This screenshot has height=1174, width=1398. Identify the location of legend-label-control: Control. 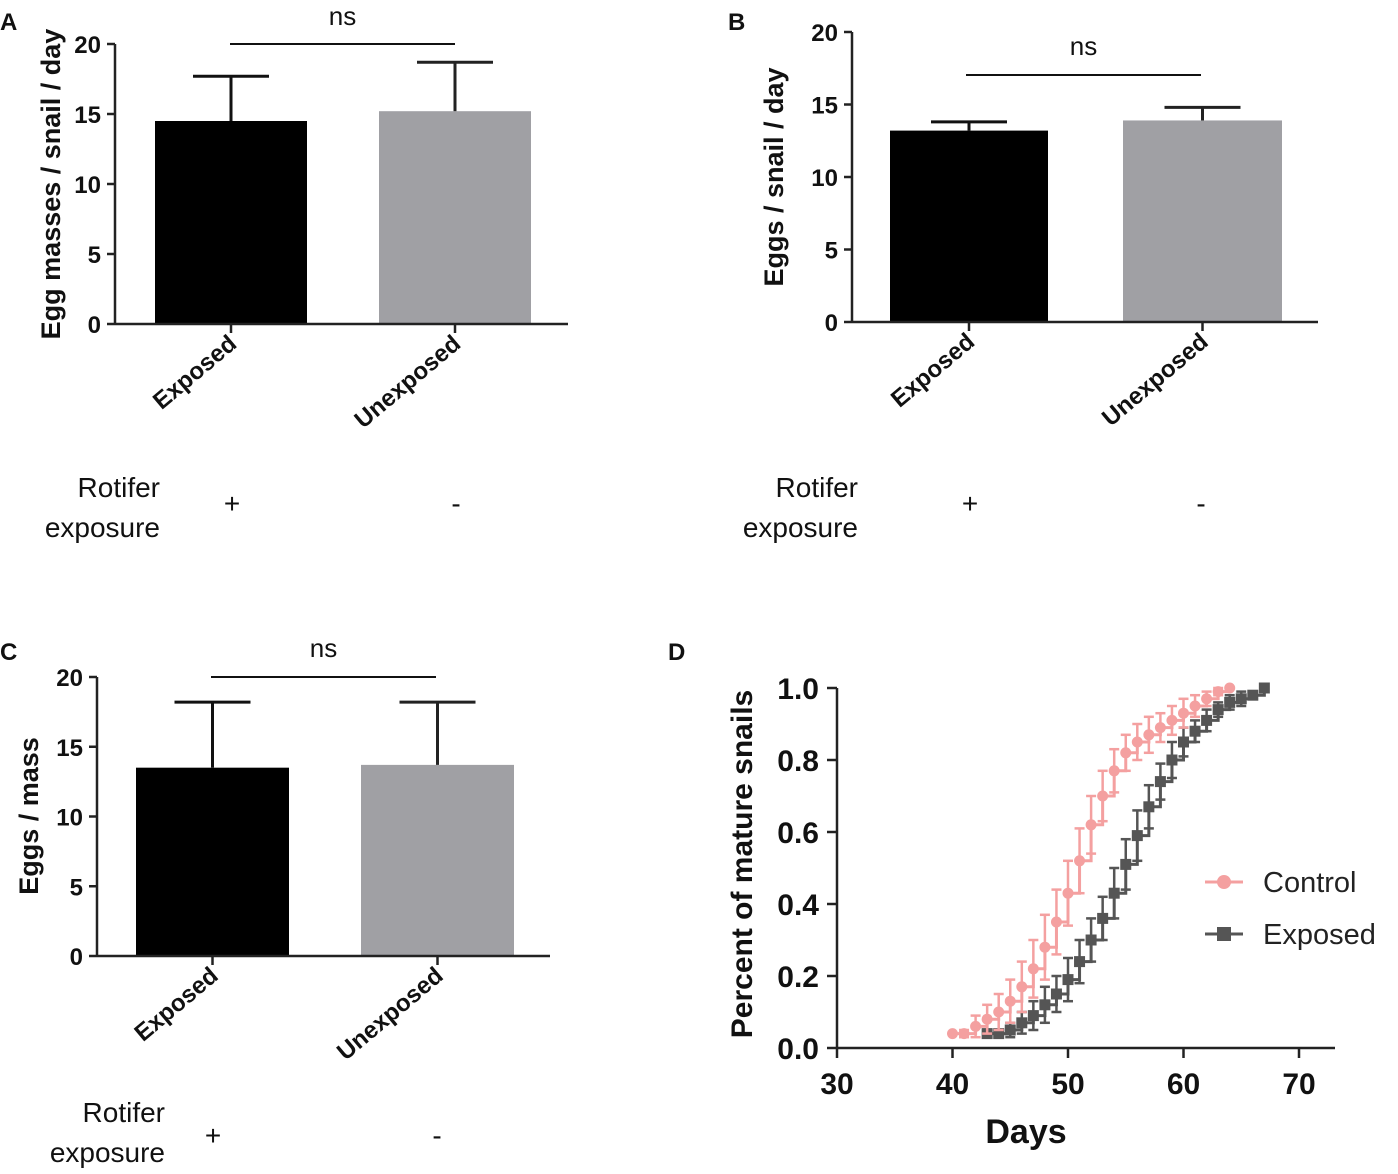
(1310, 883).